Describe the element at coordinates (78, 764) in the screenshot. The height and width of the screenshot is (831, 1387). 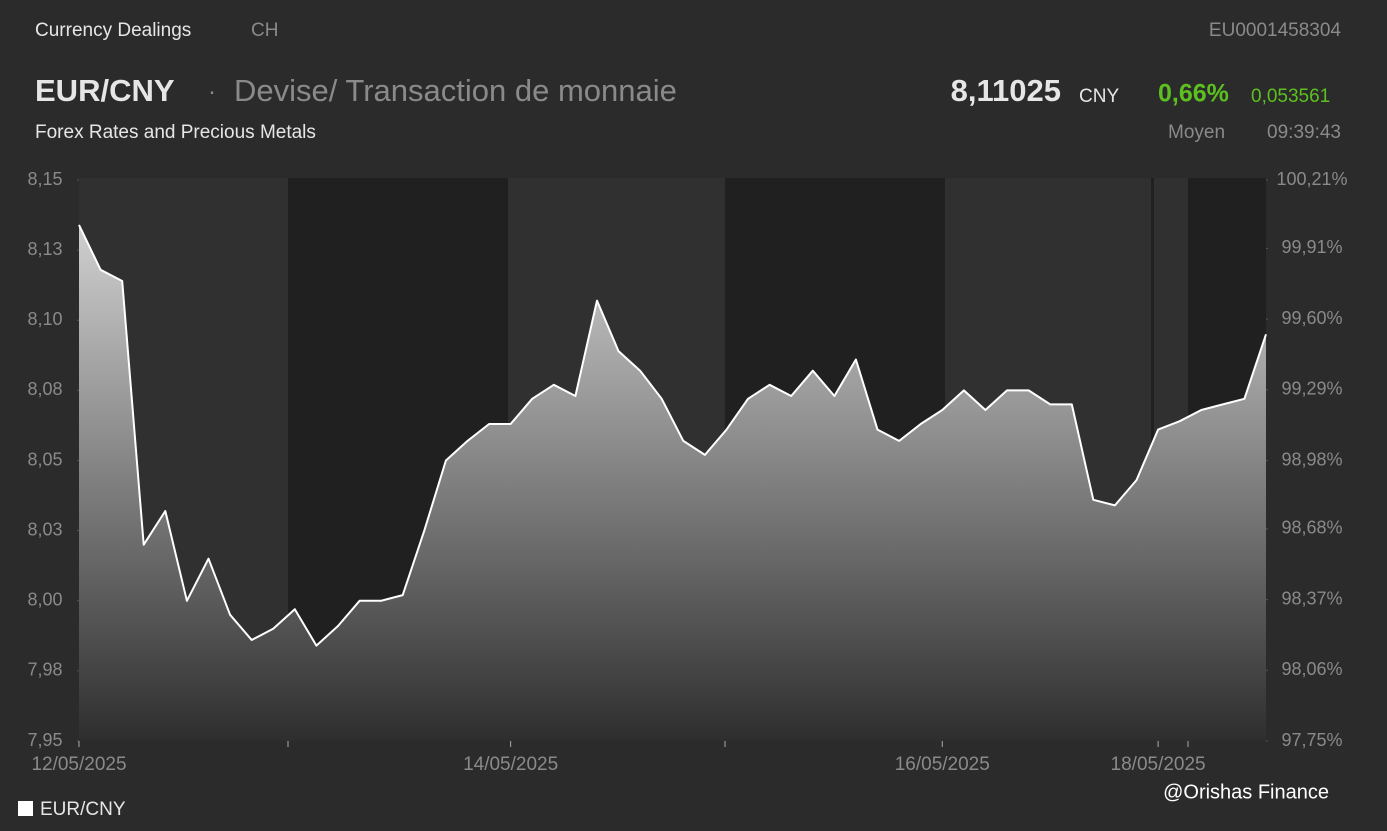
I see `x-tick-label: 12/05/2025` at that location.